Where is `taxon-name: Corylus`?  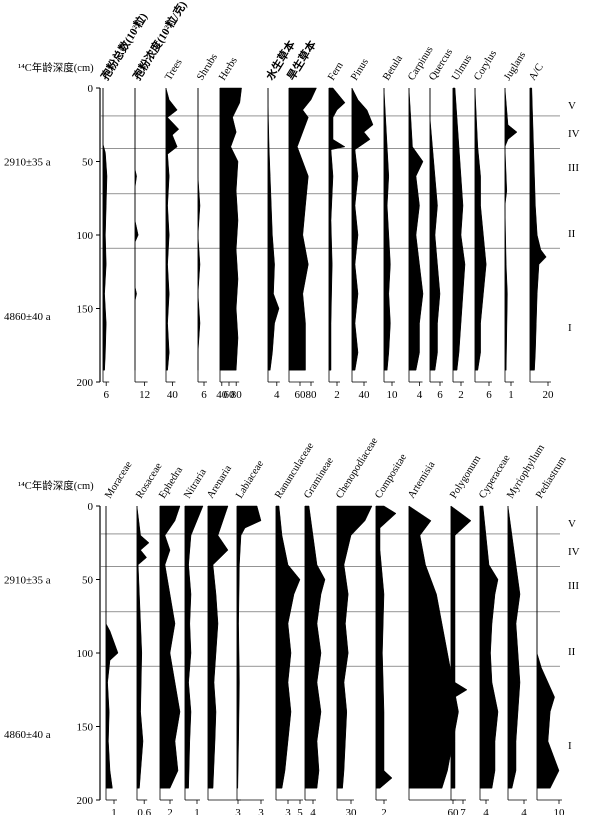 taxon-name: Corylus is located at coordinates (485, 66).